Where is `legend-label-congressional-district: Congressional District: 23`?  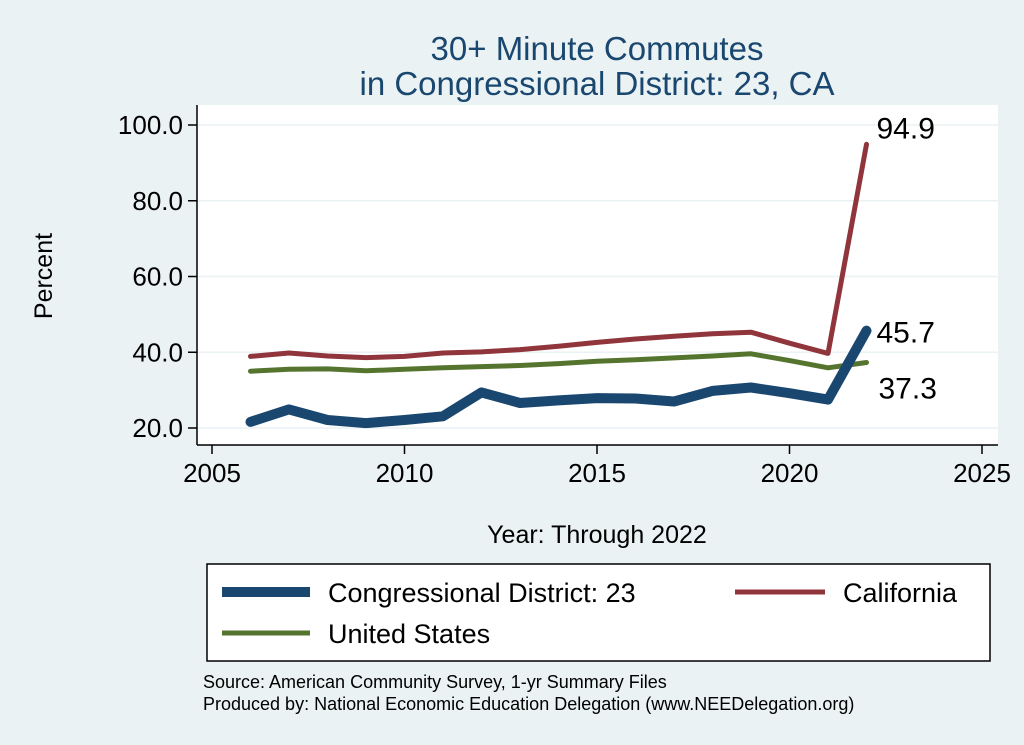
legend-label-congressional-district: Congressional District: 23 is located at coordinates (482, 593).